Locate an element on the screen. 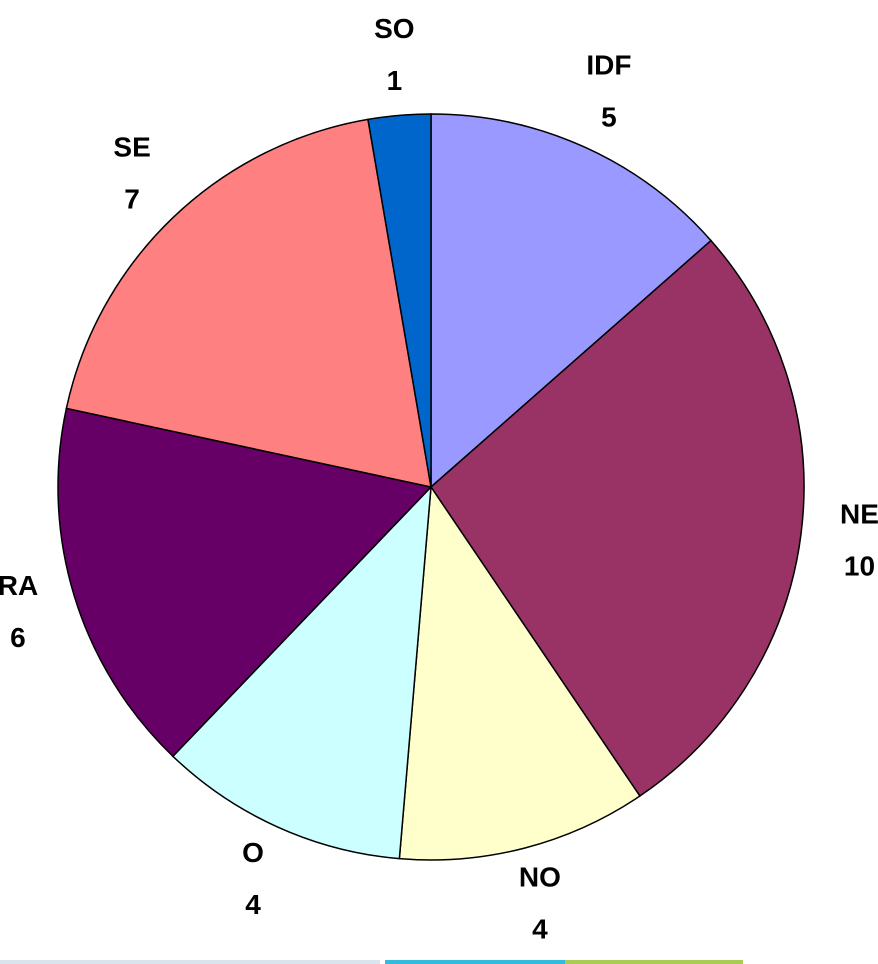  slice-value: 7 is located at coordinates (132, 199).